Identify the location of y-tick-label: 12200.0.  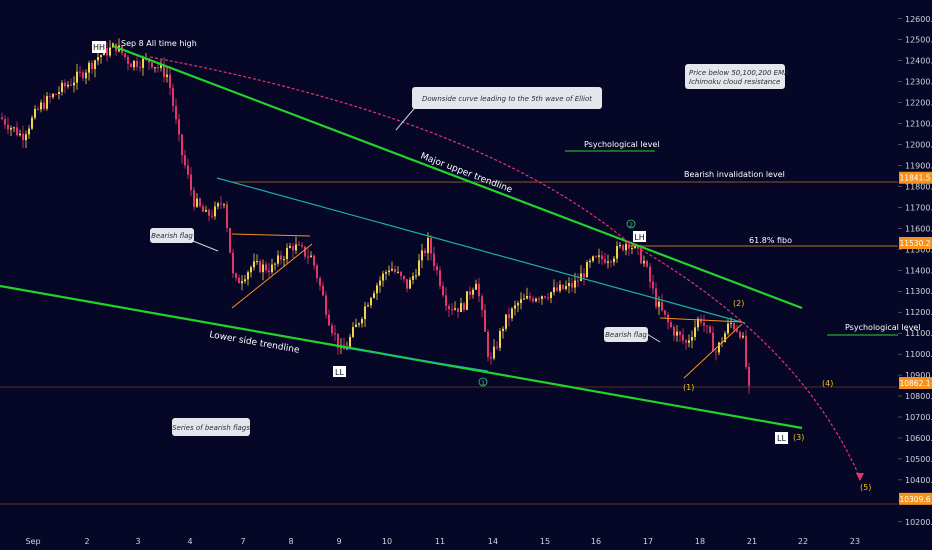
(918, 103).